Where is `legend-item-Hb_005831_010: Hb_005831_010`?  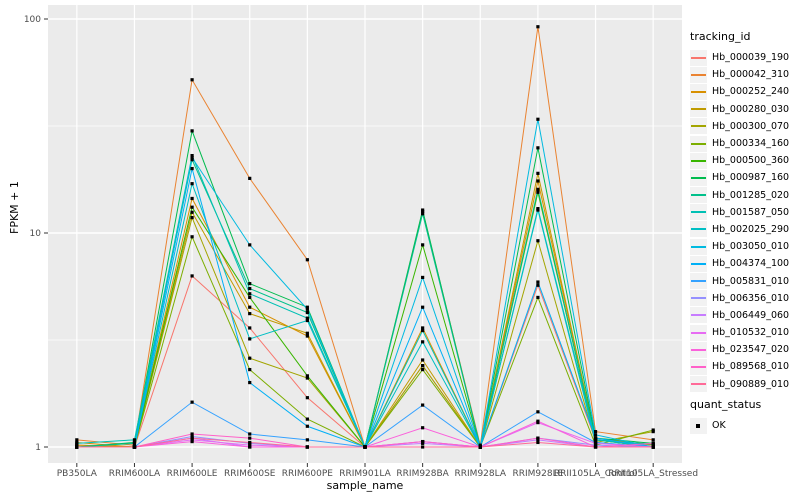
legend-item-Hb_005831_010: Hb_005831_010 is located at coordinates (744, 281).